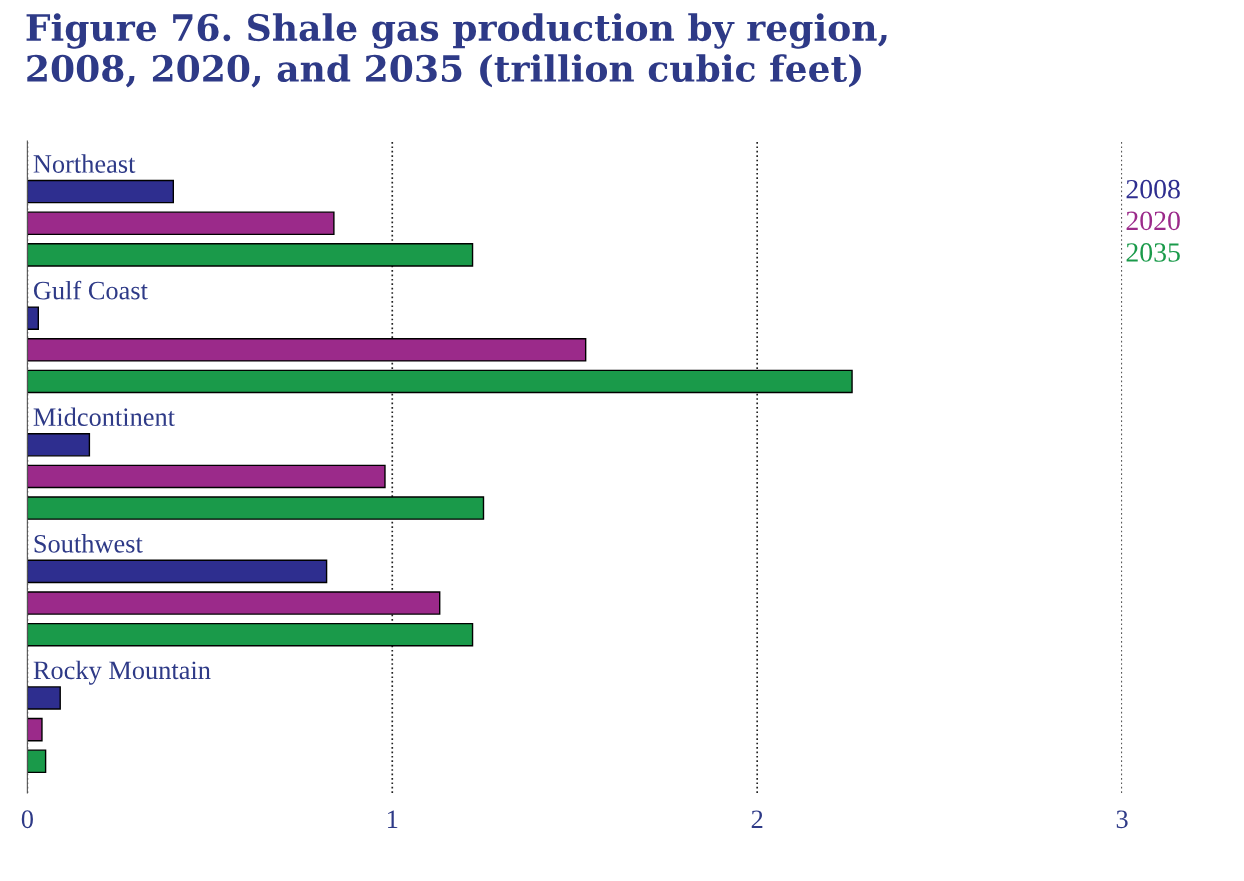 Image resolution: width=1244 pixels, height=881 pixels. What do you see at coordinates (1122, 819) in the screenshot?
I see `x-tick-label: 3` at bounding box center [1122, 819].